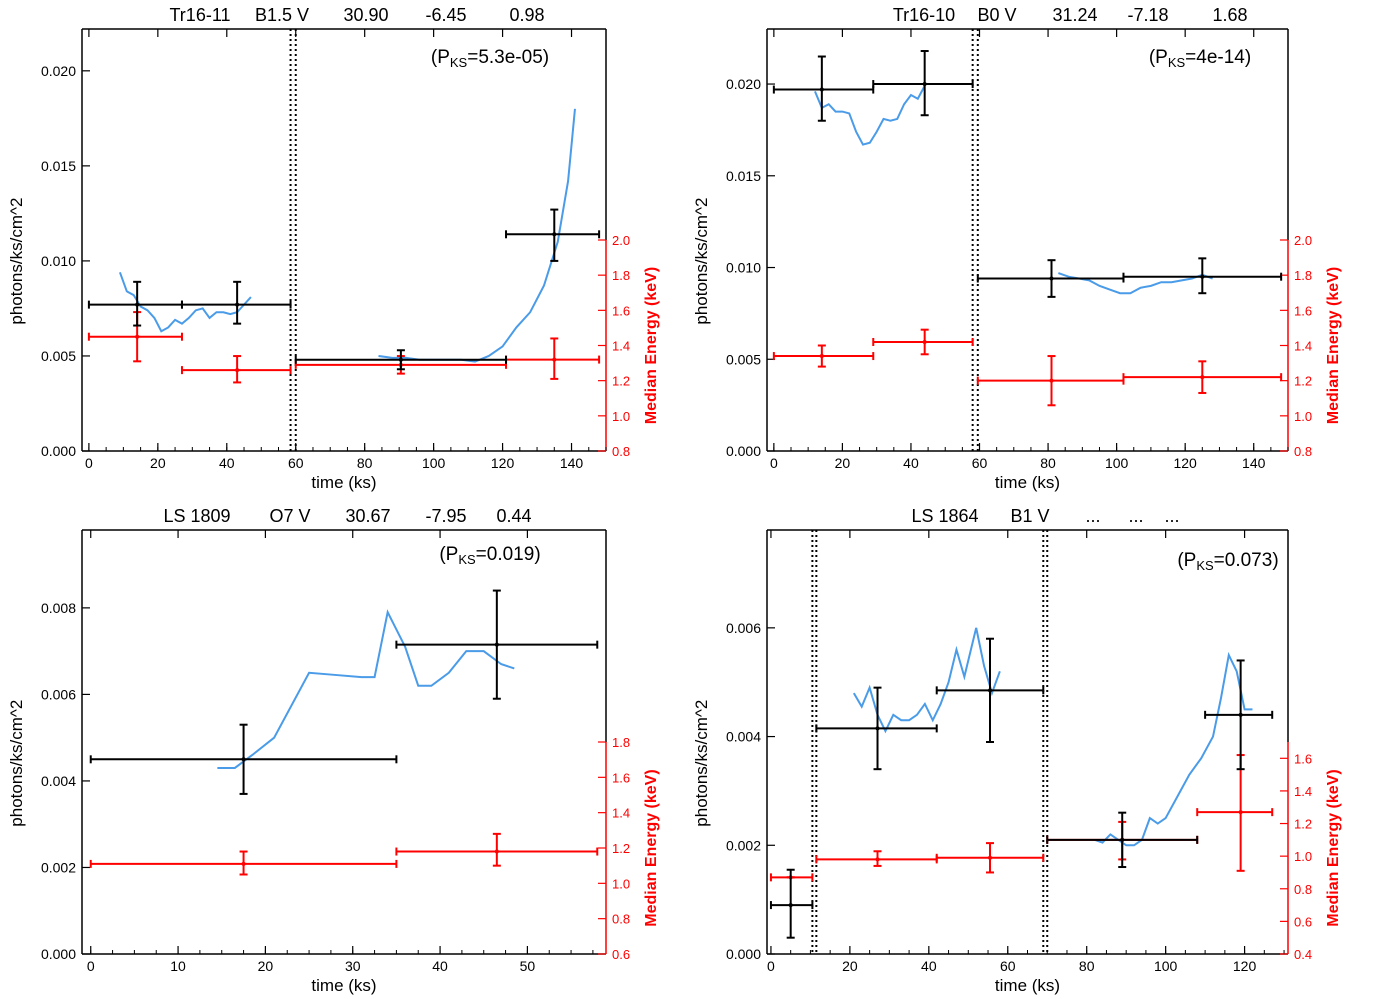 This screenshot has height=999, width=1374. Describe the element at coordinates (621, 416) in the screenshot. I see `energy-tick-label: 1.0` at that location.